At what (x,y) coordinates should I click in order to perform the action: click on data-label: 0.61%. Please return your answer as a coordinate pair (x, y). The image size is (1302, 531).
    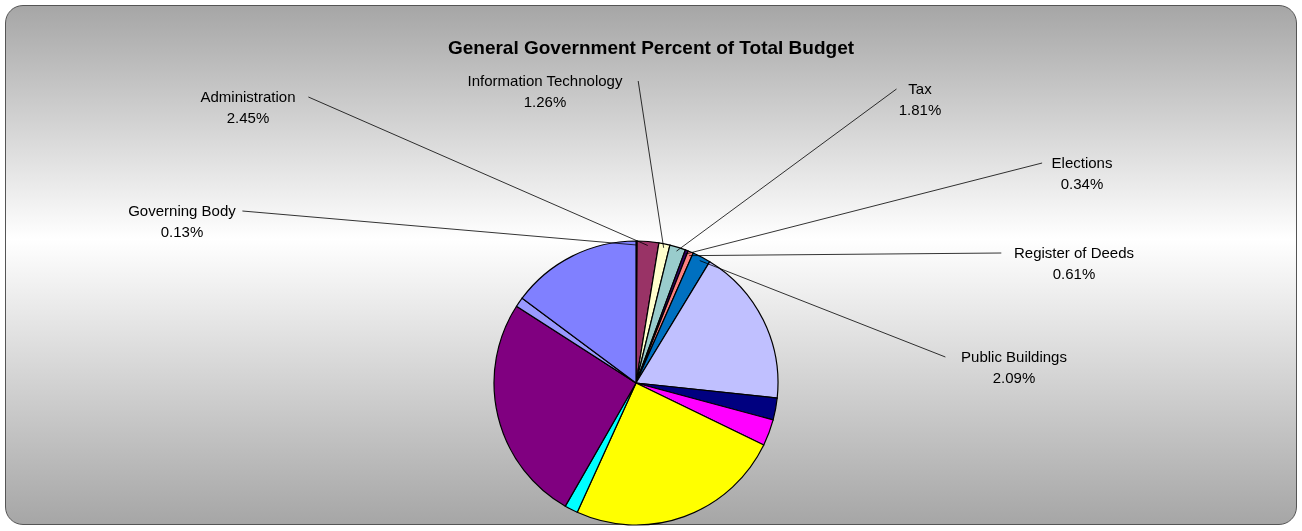
    Looking at the image, I should click on (1074, 273).